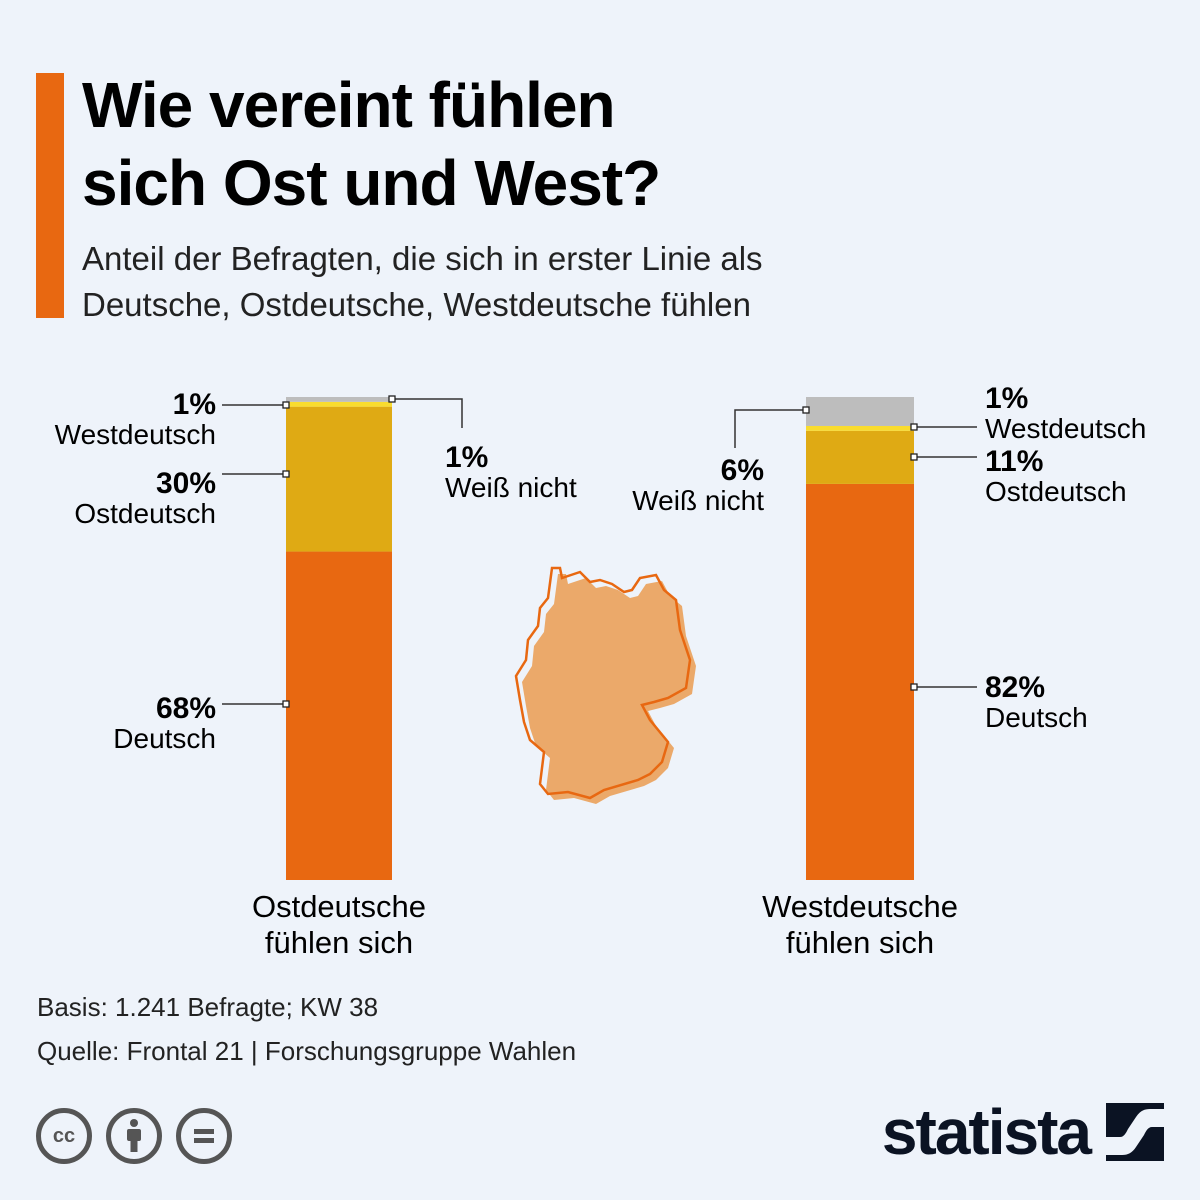 Image resolution: width=1200 pixels, height=1200 pixels. Describe the element at coordinates (50, 195) in the screenshot. I see `title-accent-bar` at that location.